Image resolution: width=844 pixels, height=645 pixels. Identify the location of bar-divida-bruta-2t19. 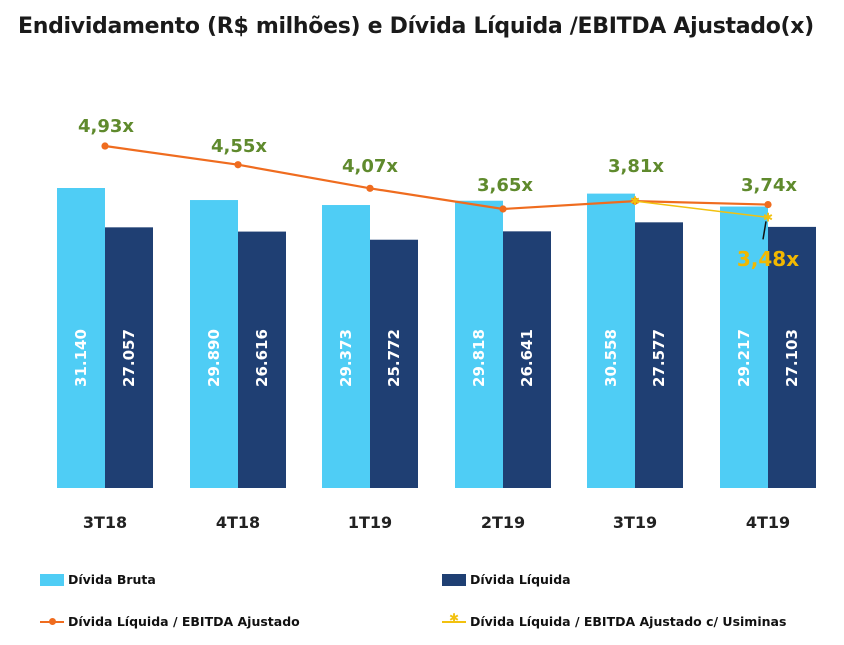
(479, 344).